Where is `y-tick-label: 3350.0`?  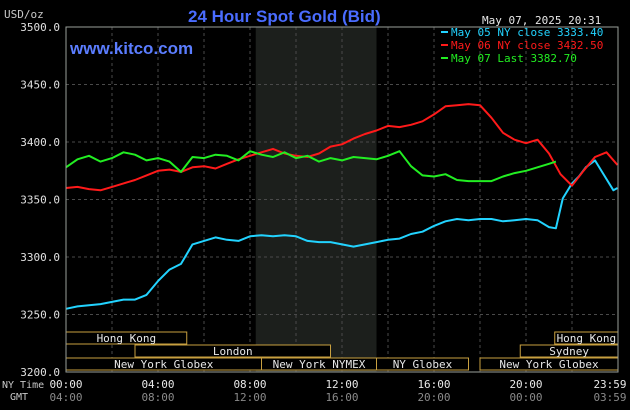
y-tick-label: 3350.0 is located at coordinates (40, 200).